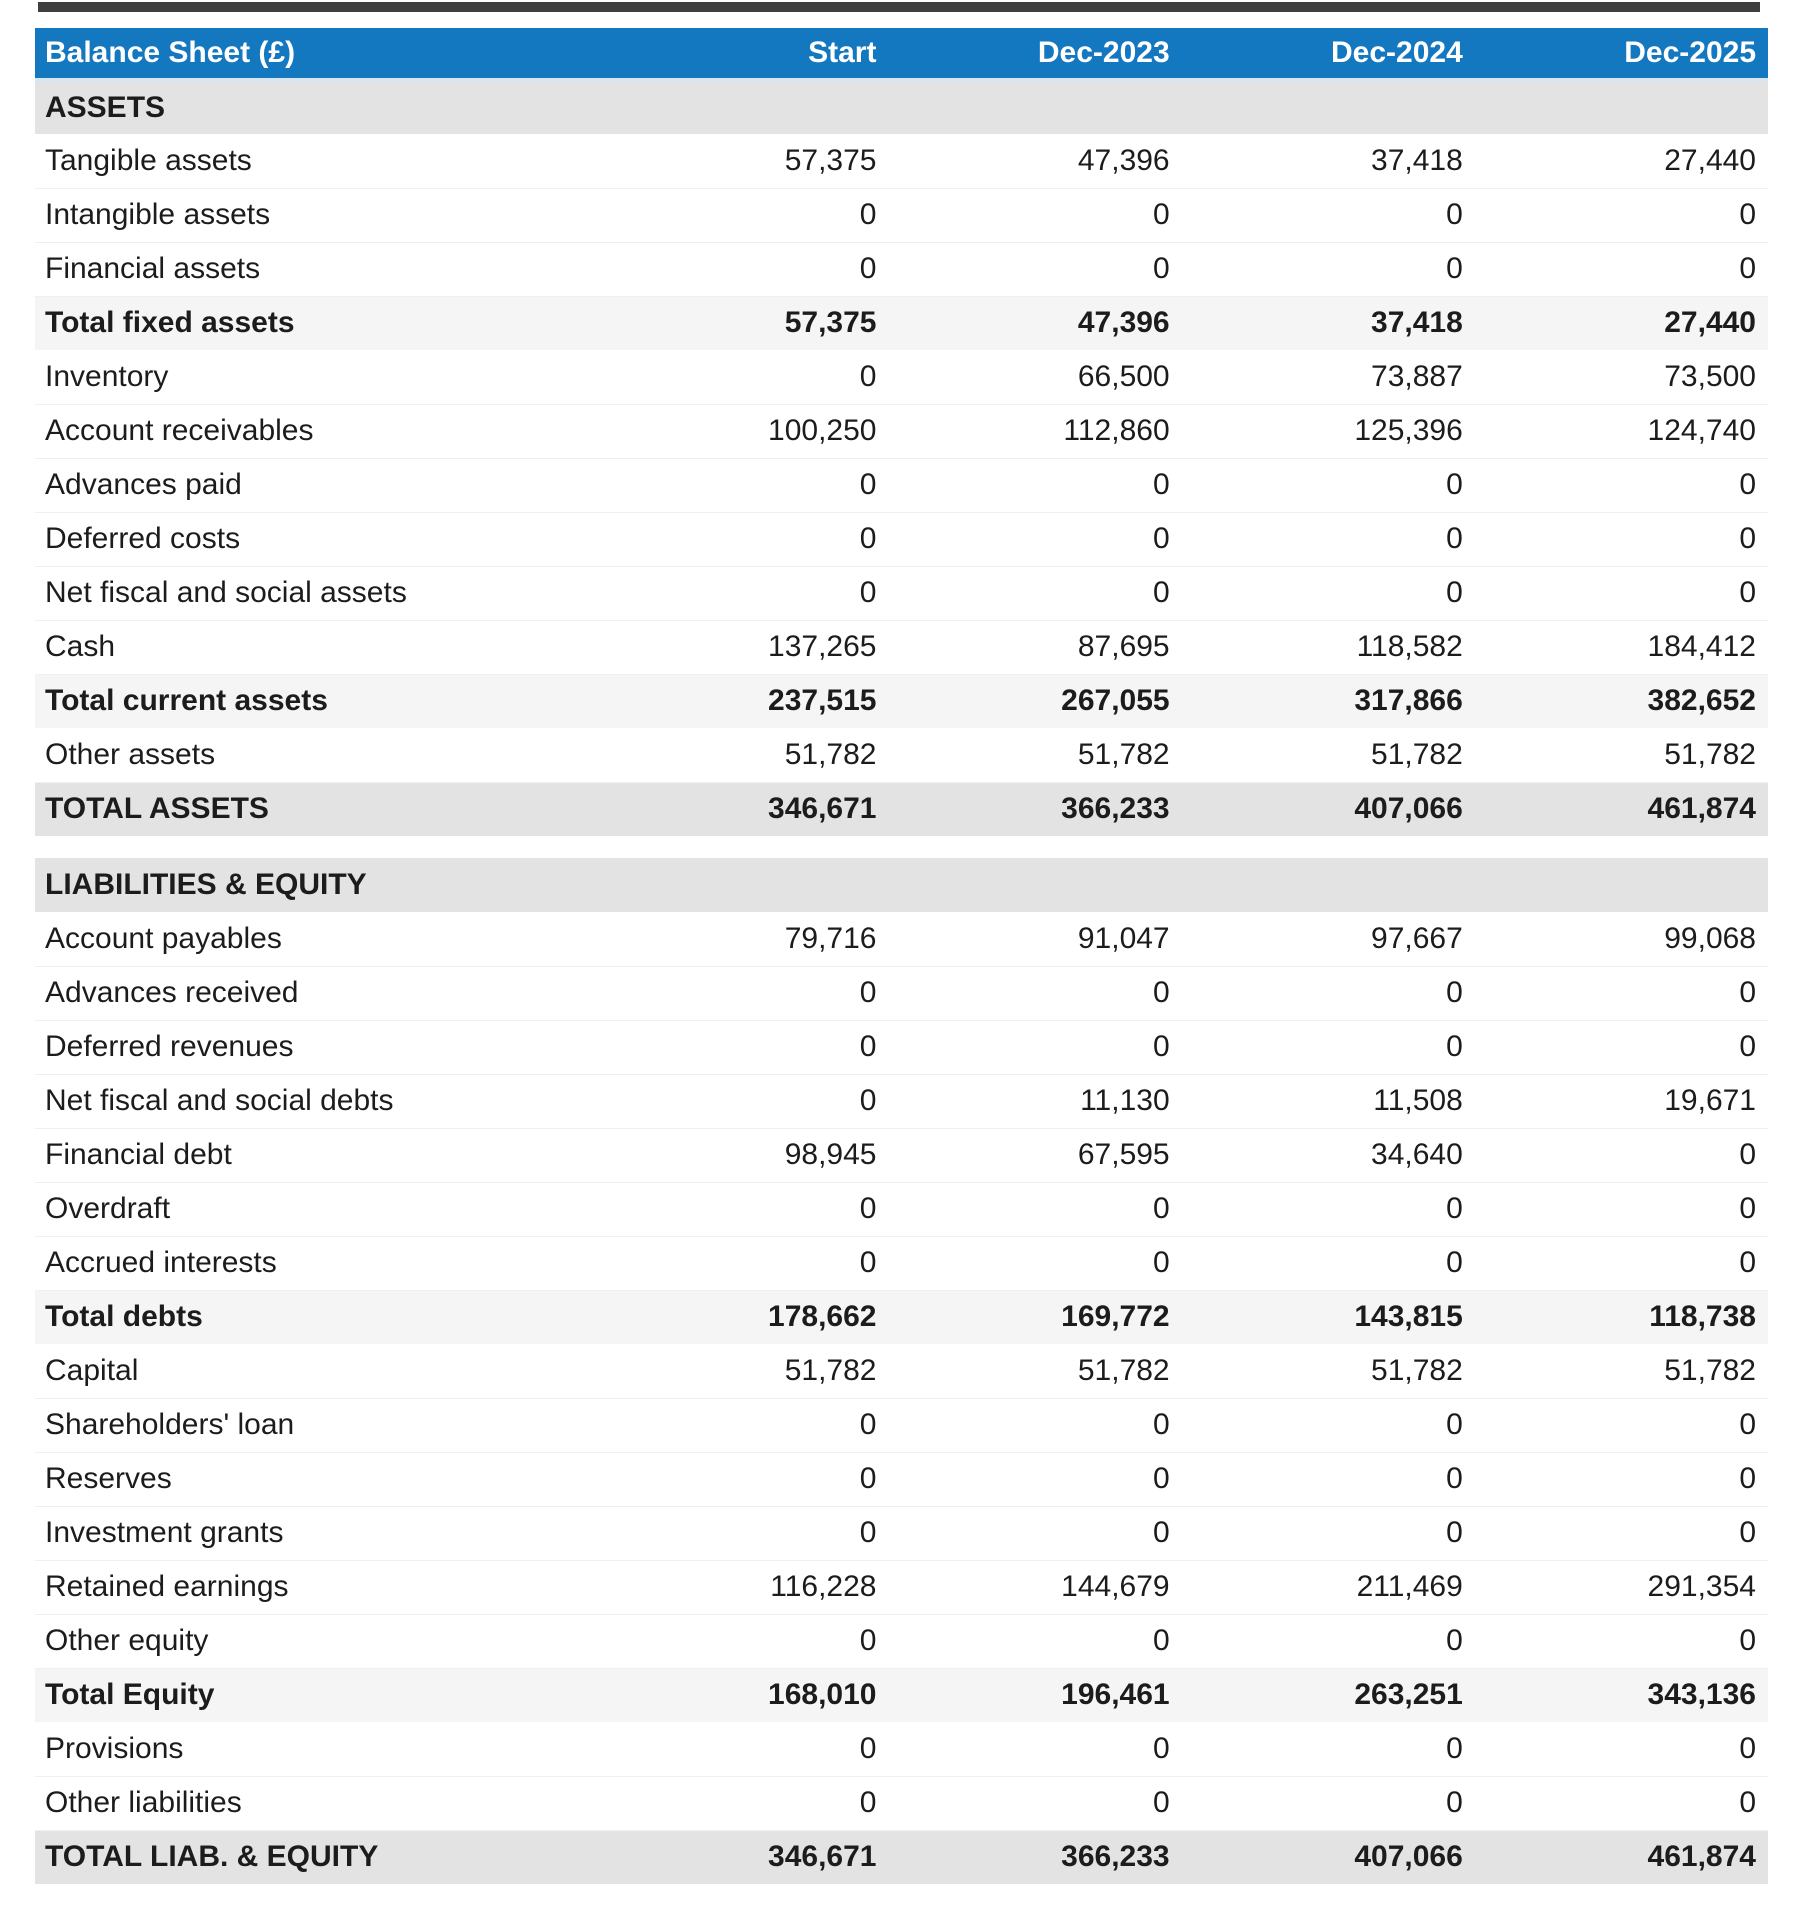 The height and width of the screenshot is (1913, 1800). Describe the element at coordinates (186, 701) in the screenshot. I see `row-label: Total current assets` at that location.